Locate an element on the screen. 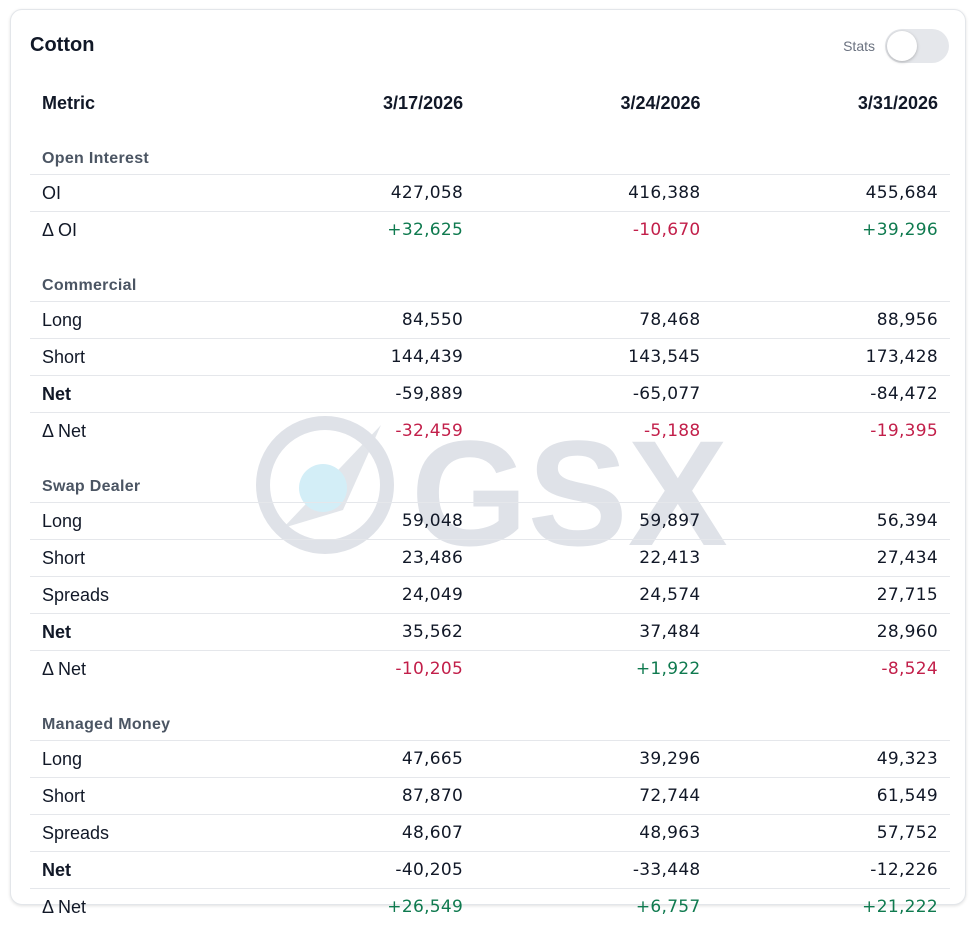 Image resolution: width=976 pixels, height=925 pixels. toggle-knob is located at coordinates (902, 46).